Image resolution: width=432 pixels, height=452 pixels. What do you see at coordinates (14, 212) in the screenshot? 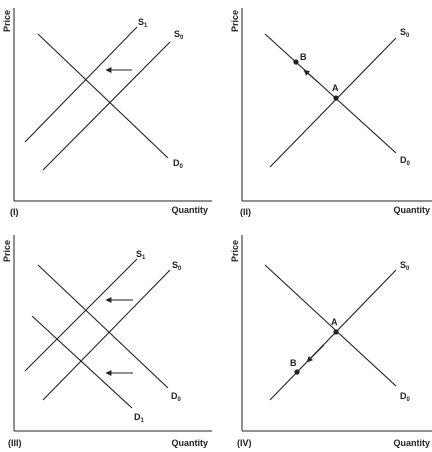
I see `panel-label: (I)` at bounding box center [14, 212].